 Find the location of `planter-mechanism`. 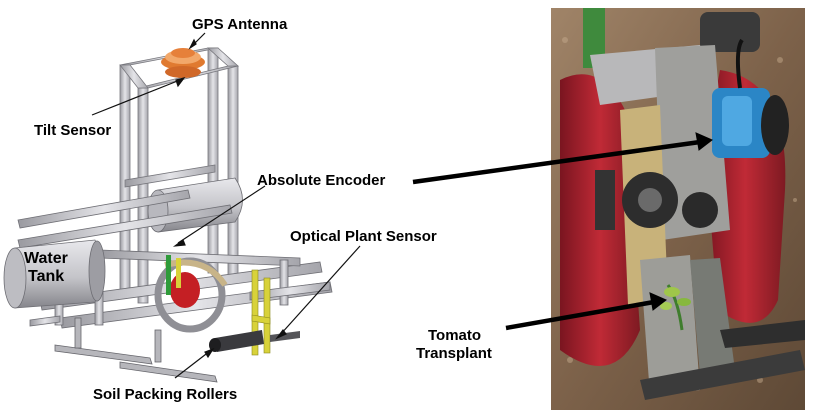

planter-mechanism is located at coordinates (662, 220).